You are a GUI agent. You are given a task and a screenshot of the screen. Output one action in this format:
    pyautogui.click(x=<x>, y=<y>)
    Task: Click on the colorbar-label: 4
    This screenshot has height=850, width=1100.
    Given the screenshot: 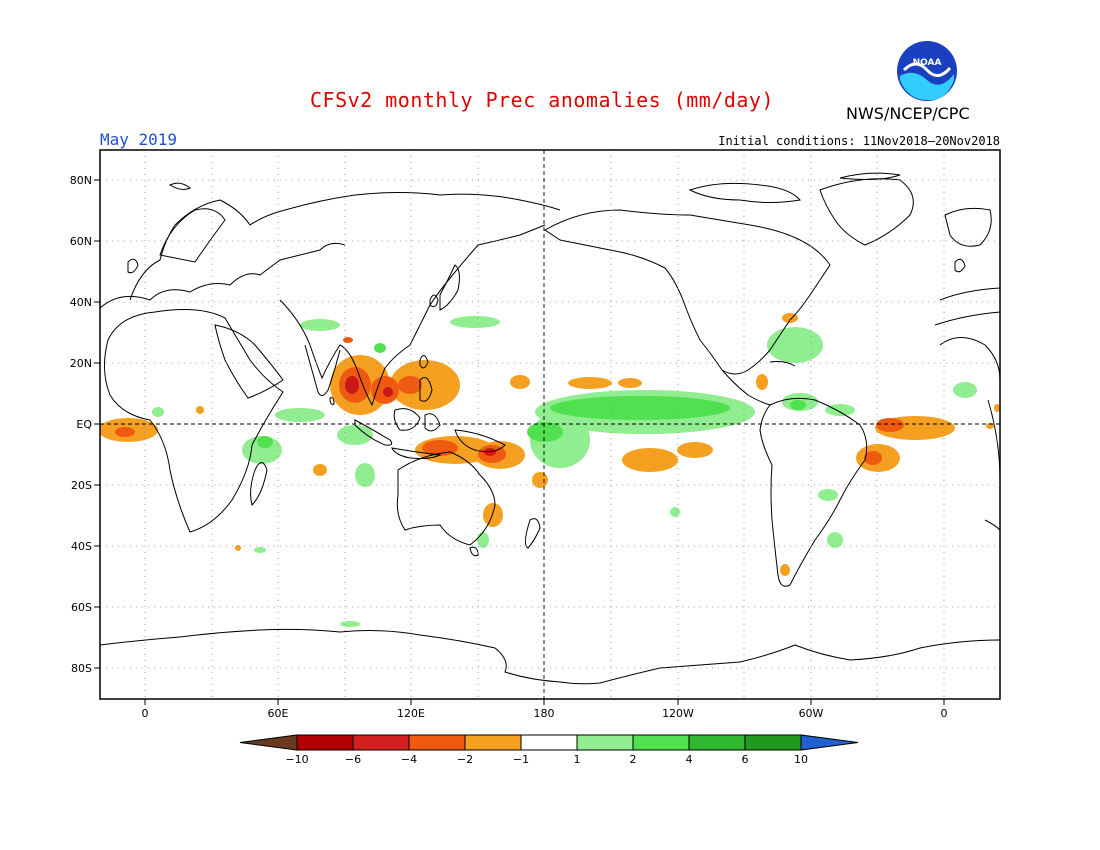 What is the action you would take?
    pyautogui.click(x=689, y=759)
    